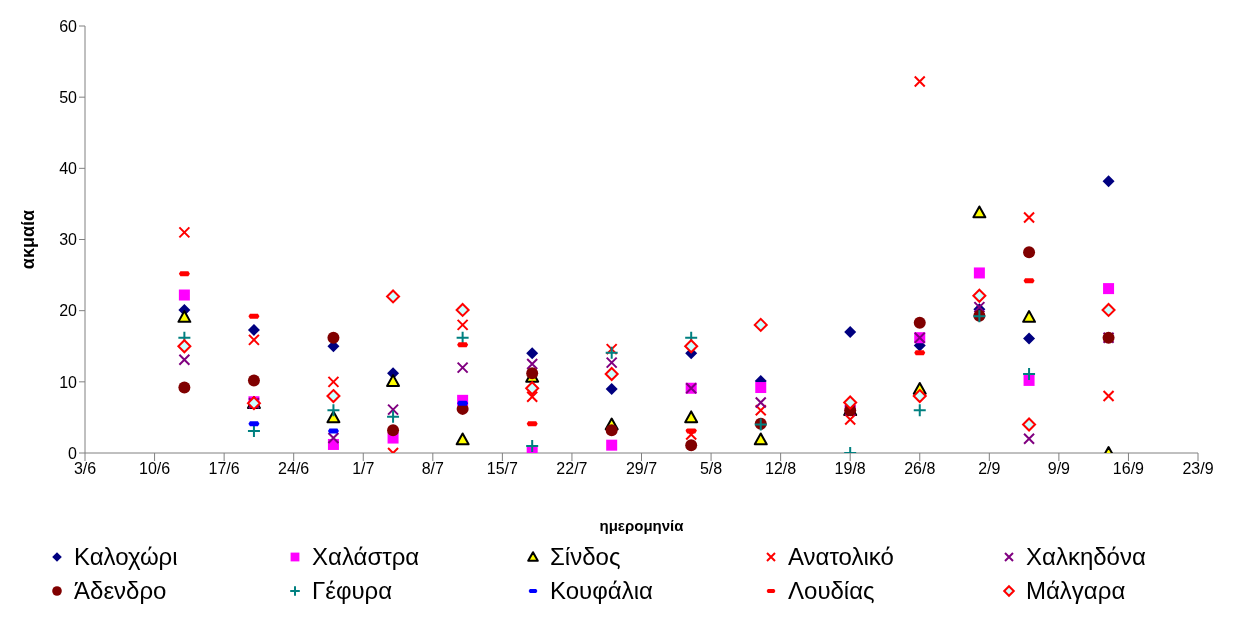  What do you see at coordinates (68, 169) in the screenshot?
I see `y-tick-label: 40` at bounding box center [68, 169].